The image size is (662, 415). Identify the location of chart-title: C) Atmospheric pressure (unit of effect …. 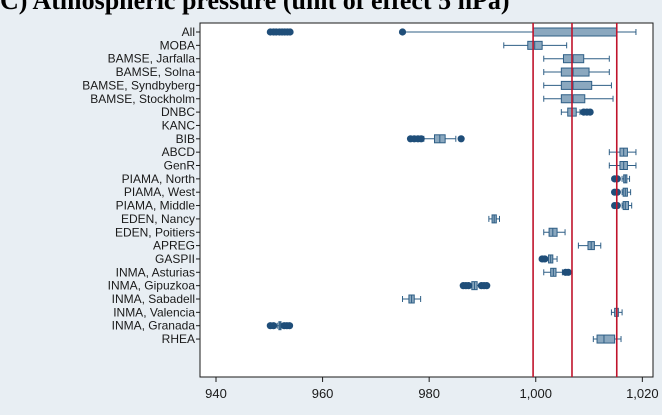
(255, 7).